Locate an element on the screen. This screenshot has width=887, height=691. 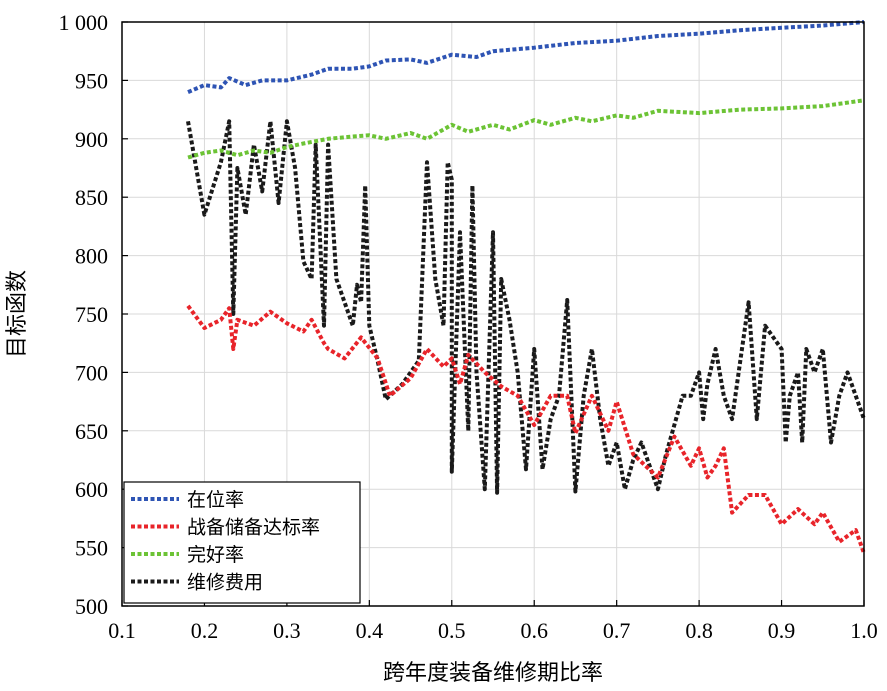
x-tick-label: 1.0 is located at coordinates (864, 630).